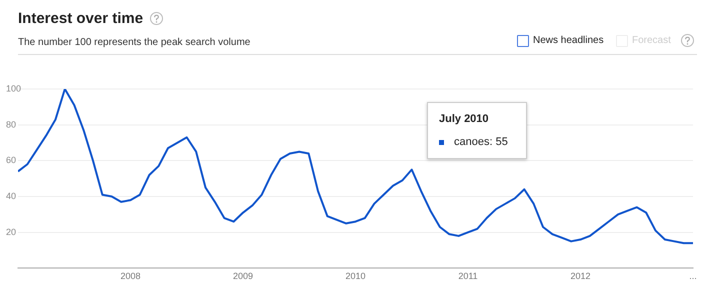  Describe the element at coordinates (355, 276) in the screenshot. I see `x-tick-label: 2010` at that location.